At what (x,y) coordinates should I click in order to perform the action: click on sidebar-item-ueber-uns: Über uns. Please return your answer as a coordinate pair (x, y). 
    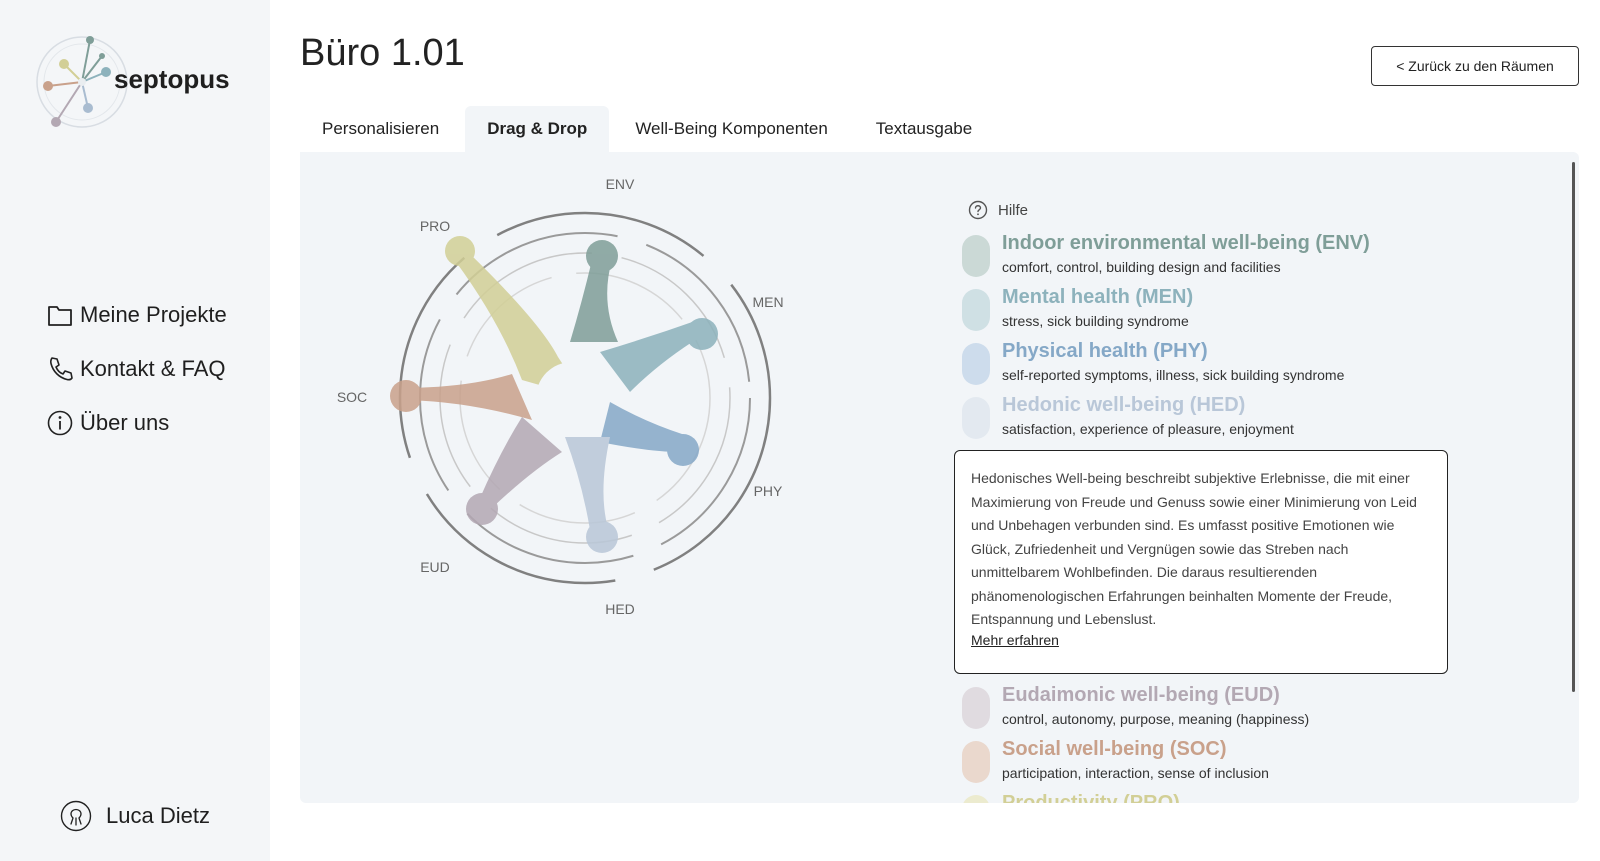
    Looking at the image, I should click on (136, 423).